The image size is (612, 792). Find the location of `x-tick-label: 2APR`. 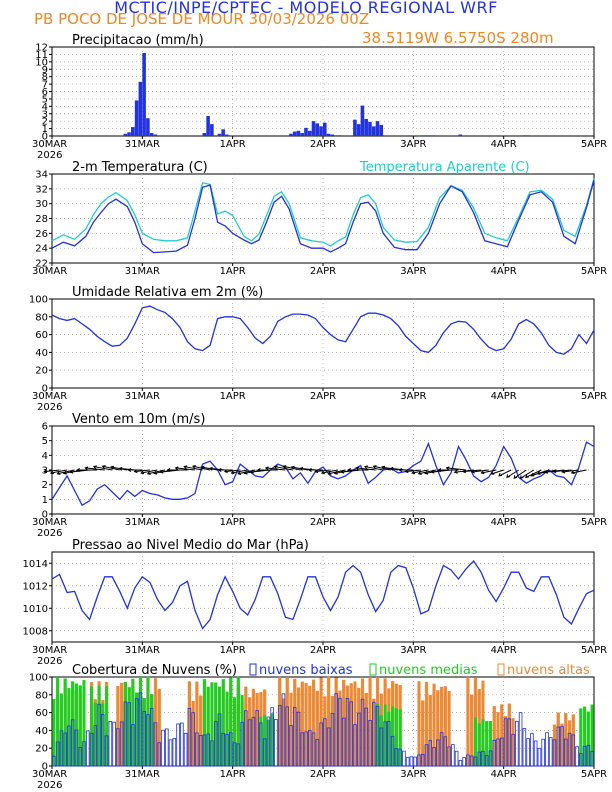

x-tick-label: 2APR is located at coordinates (323, 522).